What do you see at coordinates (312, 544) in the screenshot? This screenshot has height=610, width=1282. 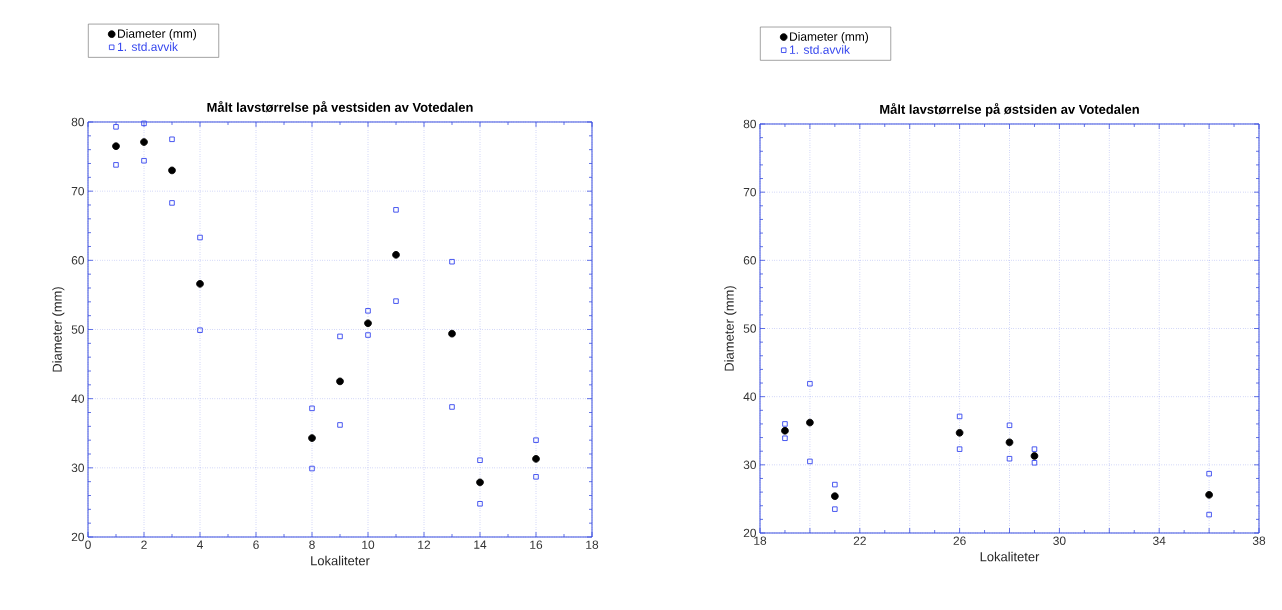 I see `x-tick-label: 8` at bounding box center [312, 544].